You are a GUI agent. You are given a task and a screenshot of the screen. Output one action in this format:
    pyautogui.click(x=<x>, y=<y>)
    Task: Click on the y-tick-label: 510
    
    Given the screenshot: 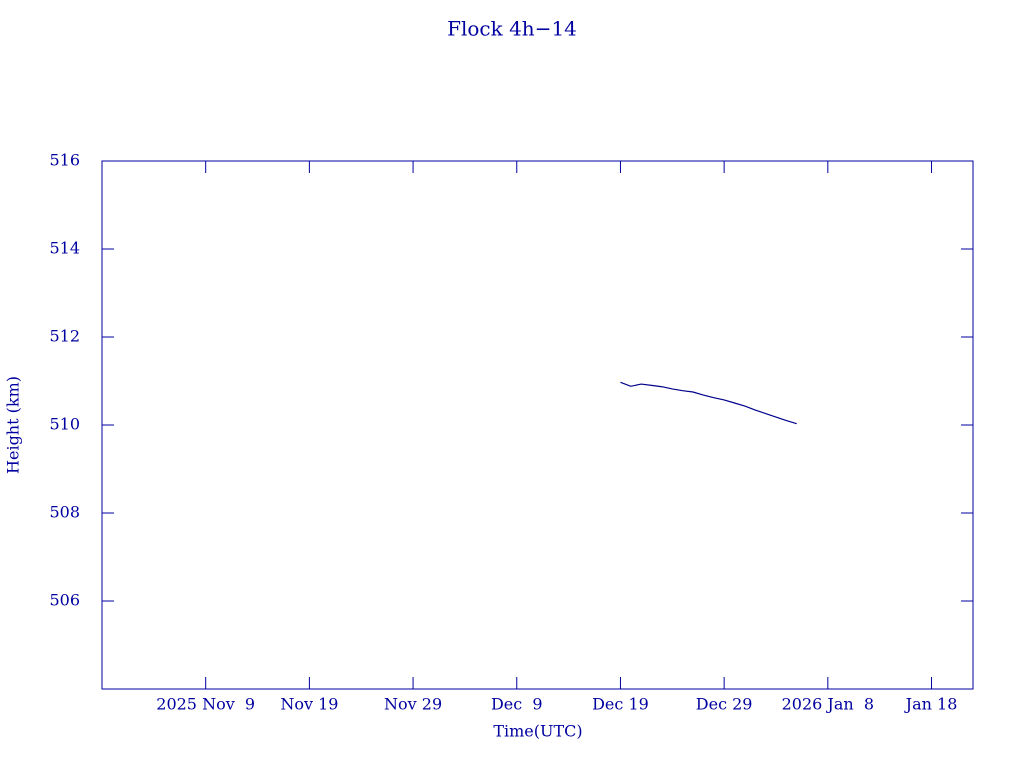 What is the action you would take?
    pyautogui.click(x=64, y=424)
    